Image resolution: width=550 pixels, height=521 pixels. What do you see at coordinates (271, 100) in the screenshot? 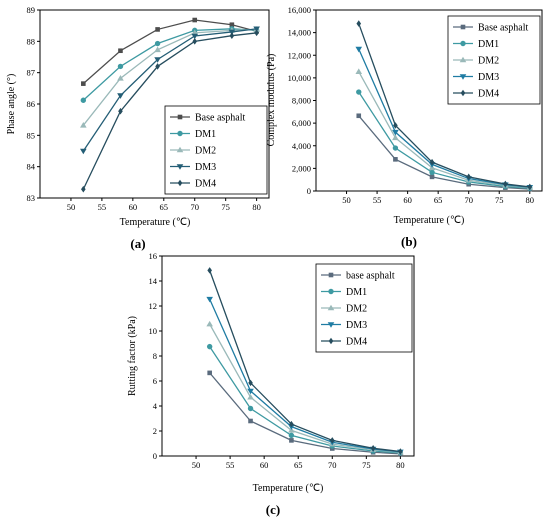
I see `y-axis-label-b: Complex modulus (Pa)` at bounding box center [271, 100].